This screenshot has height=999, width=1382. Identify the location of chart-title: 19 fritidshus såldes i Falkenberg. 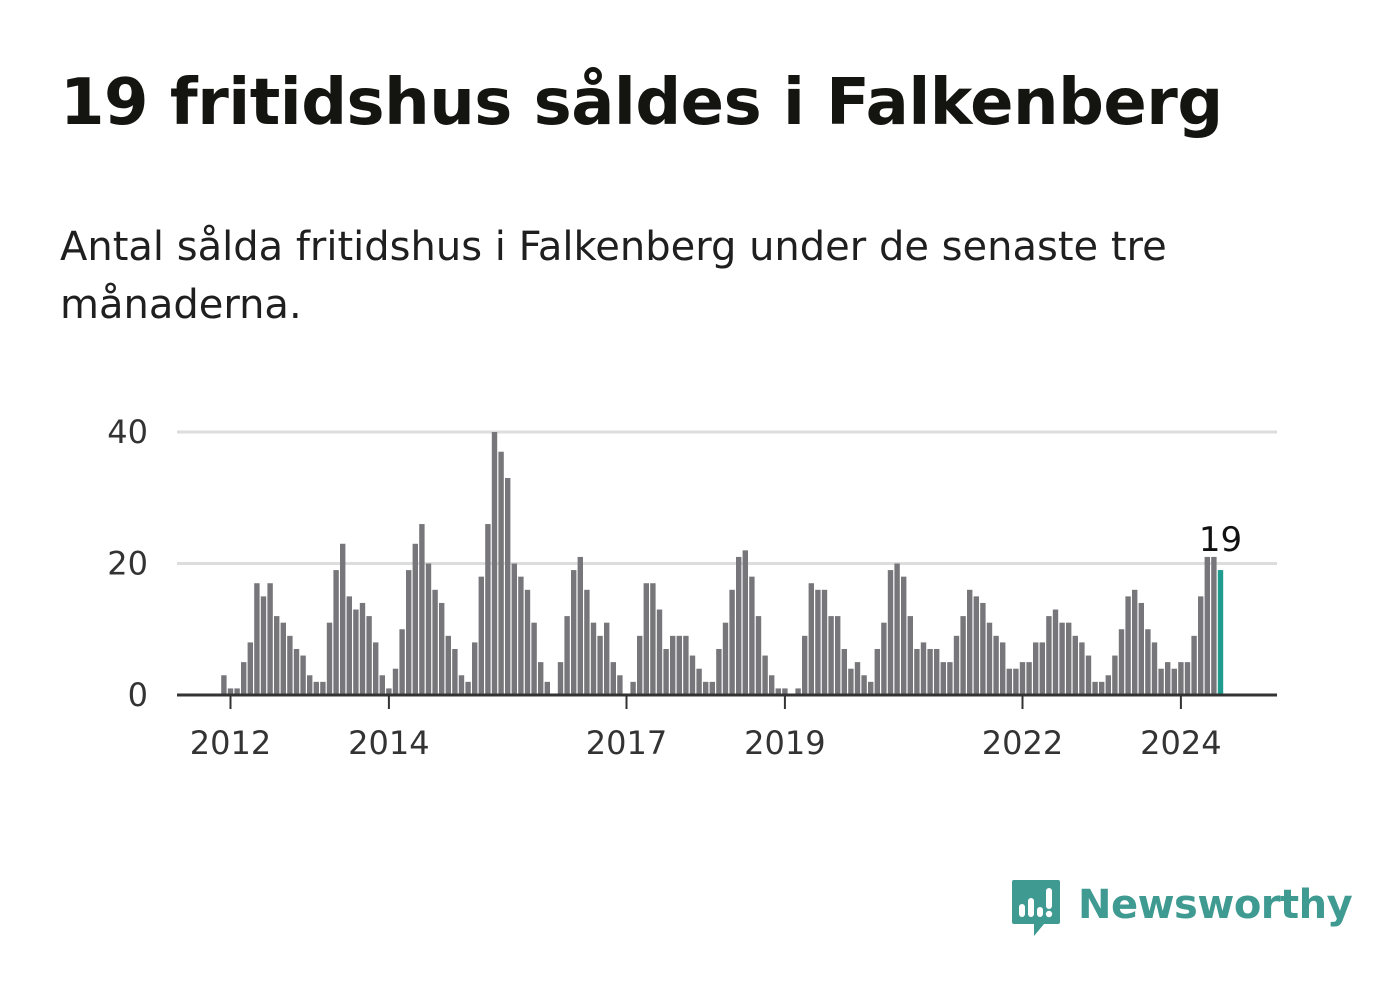
(641, 103).